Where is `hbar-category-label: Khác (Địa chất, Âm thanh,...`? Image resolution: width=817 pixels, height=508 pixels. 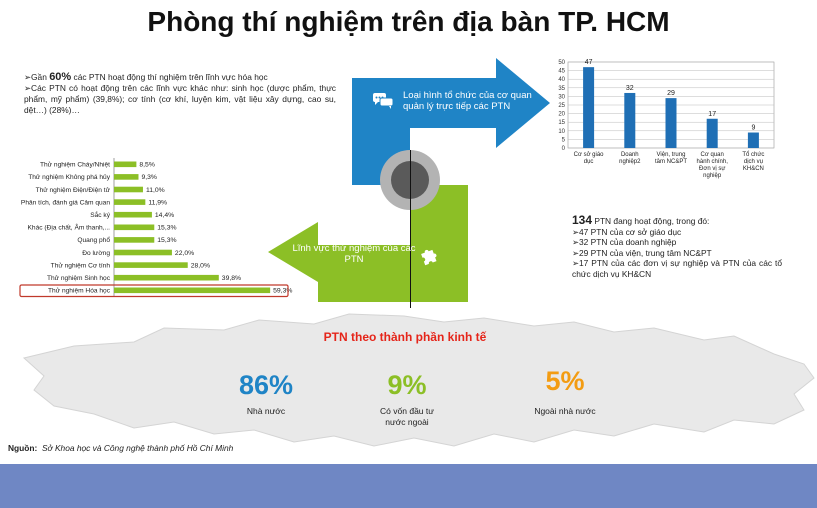
hbar-category-label: Khác (Địa chất, Âm thanh,... is located at coordinates (69, 227).